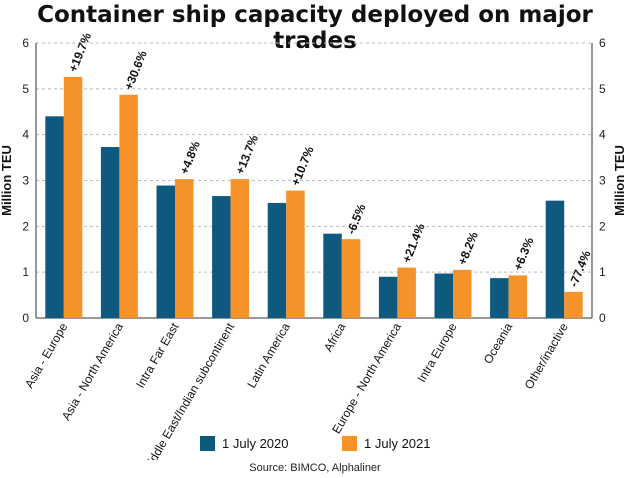 The width and height of the screenshot is (630, 478). I want to click on legend-swatch-2021, so click(349, 443).